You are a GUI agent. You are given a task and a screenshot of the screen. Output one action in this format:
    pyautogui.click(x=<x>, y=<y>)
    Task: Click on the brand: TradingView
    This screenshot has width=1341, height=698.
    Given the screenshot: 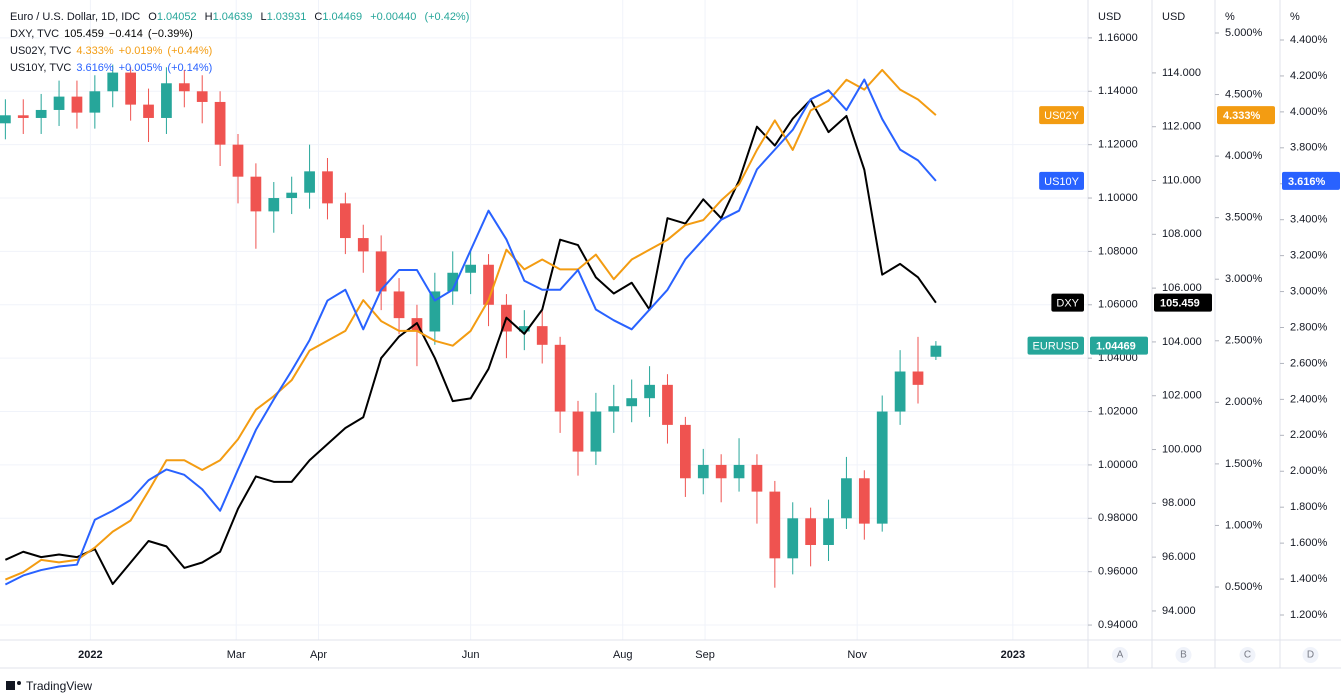 What is the action you would take?
    pyautogui.click(x=49, y=686)
    